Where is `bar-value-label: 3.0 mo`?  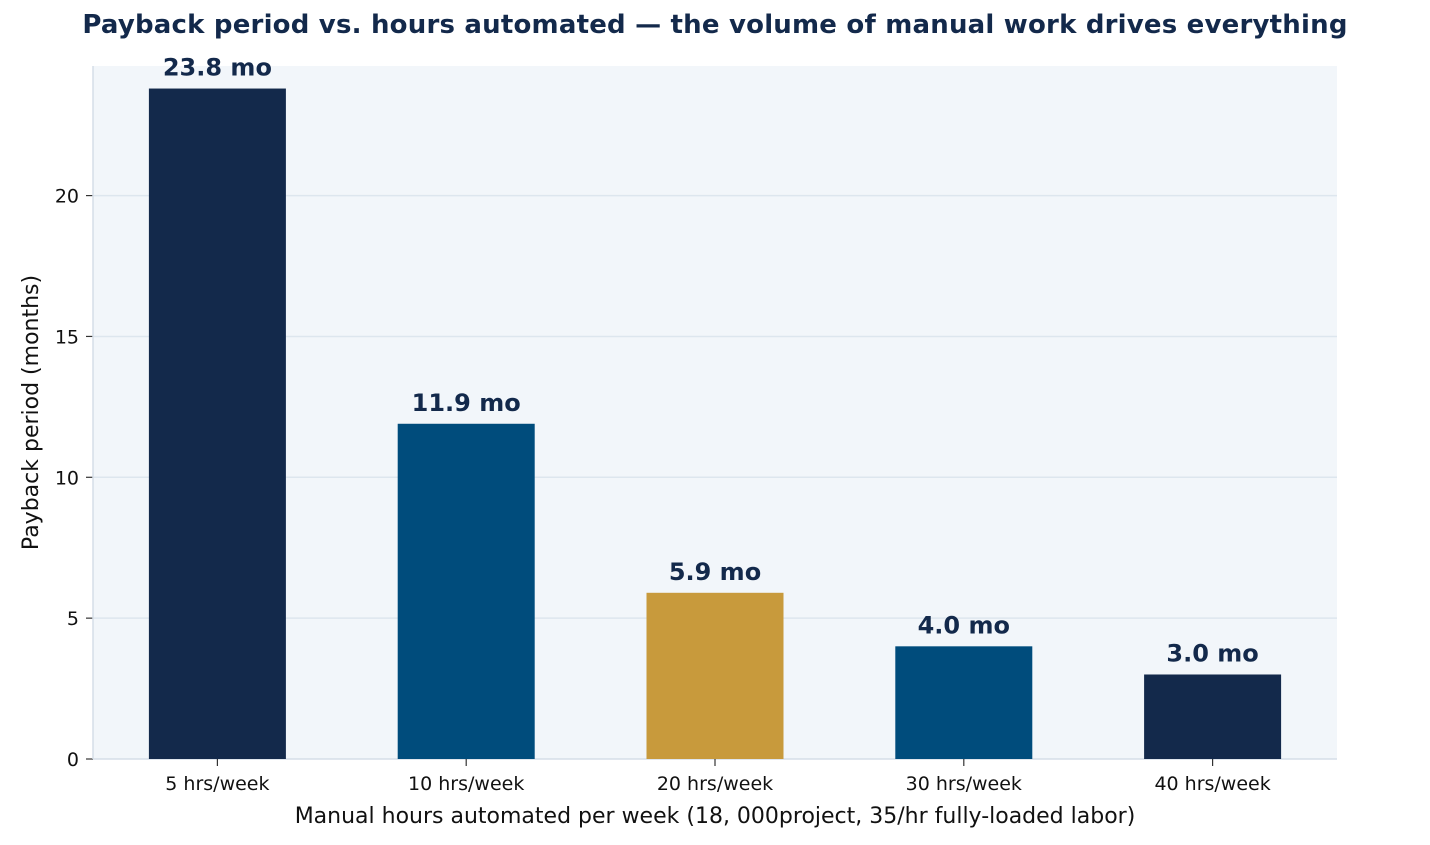
bar-value-label: 3.0 mo is located at coordinates (1212, 653).